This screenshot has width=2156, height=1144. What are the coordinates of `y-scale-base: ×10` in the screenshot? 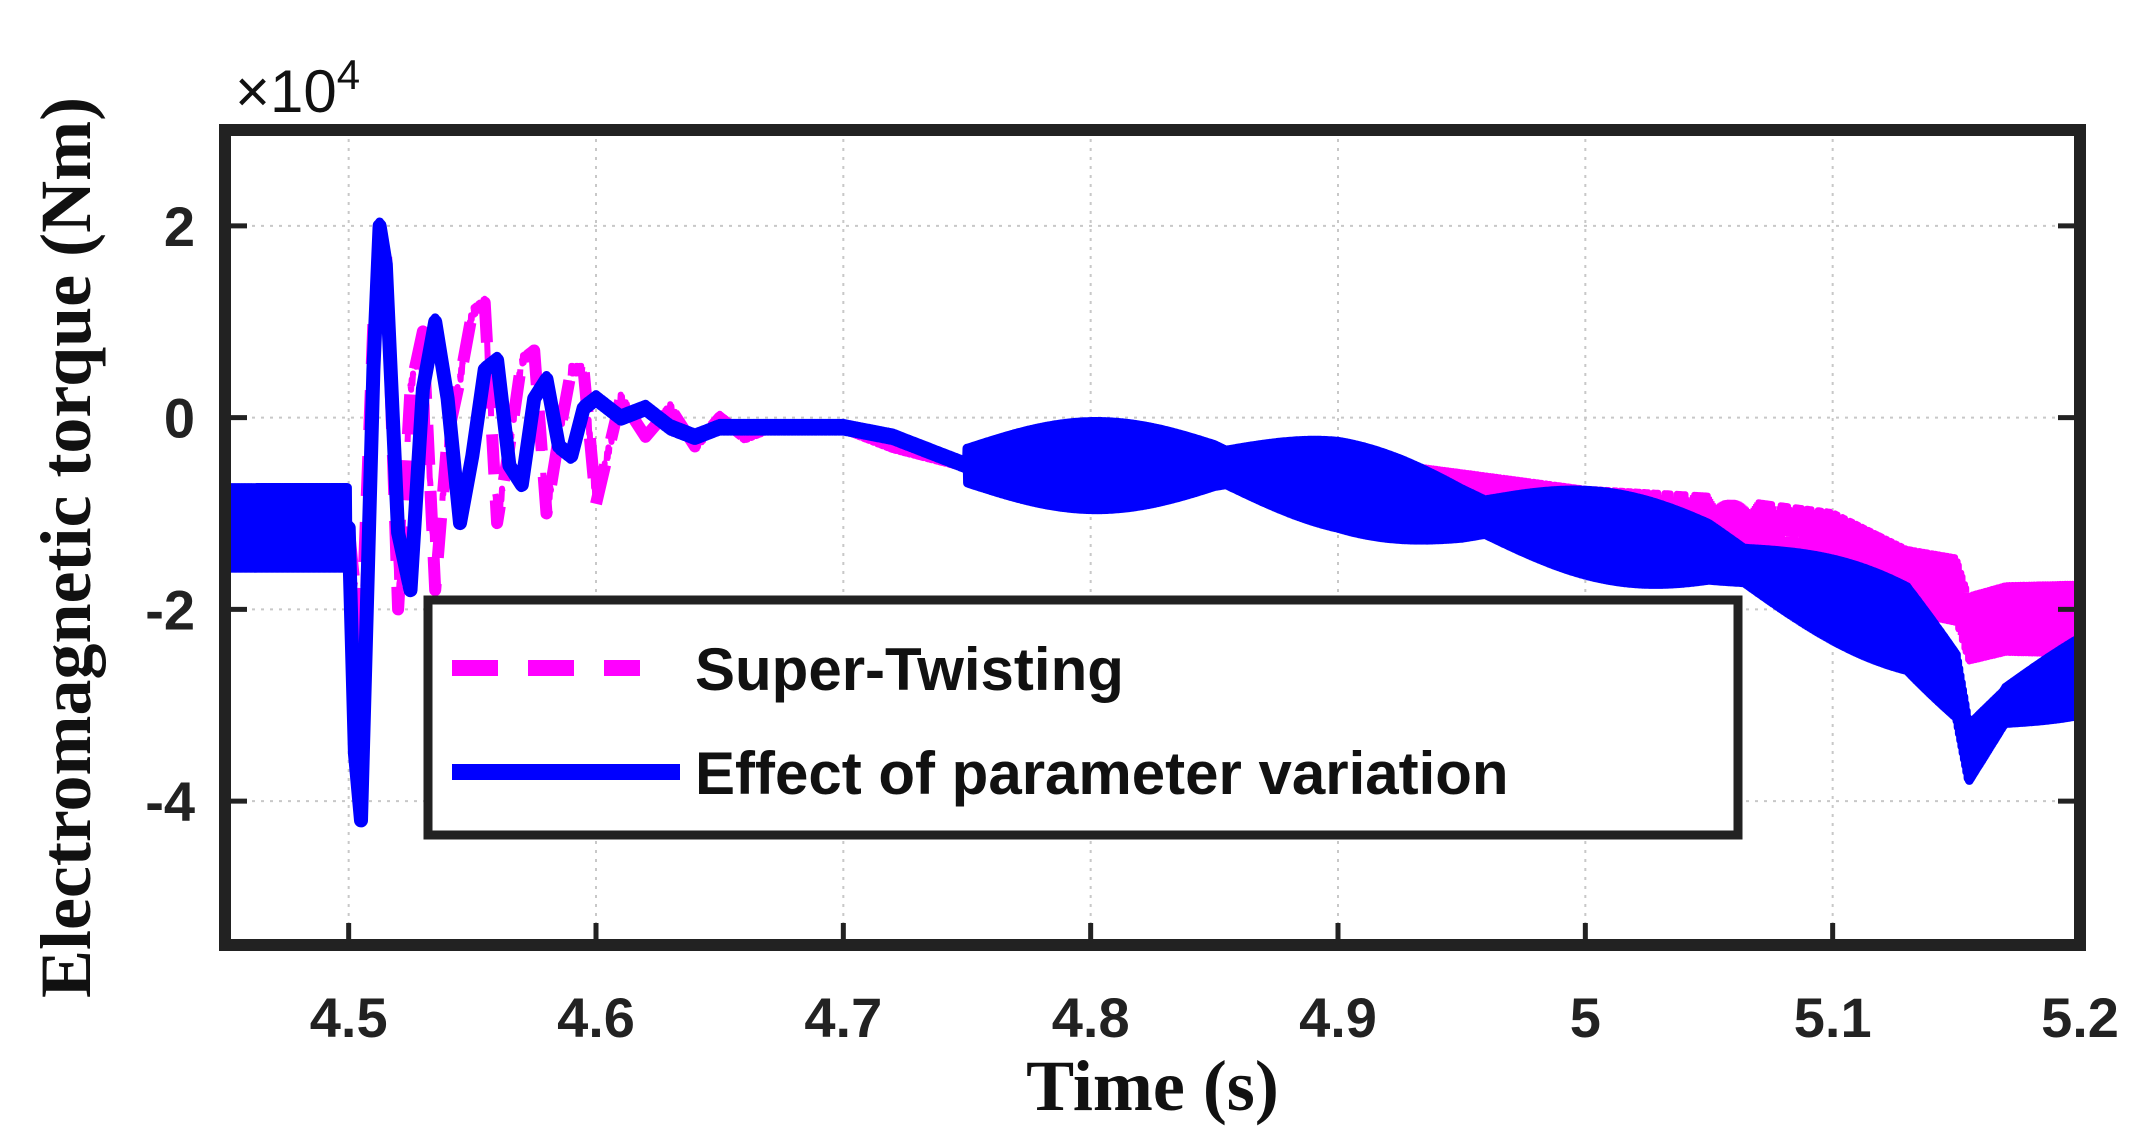 It's located at (286, 91).